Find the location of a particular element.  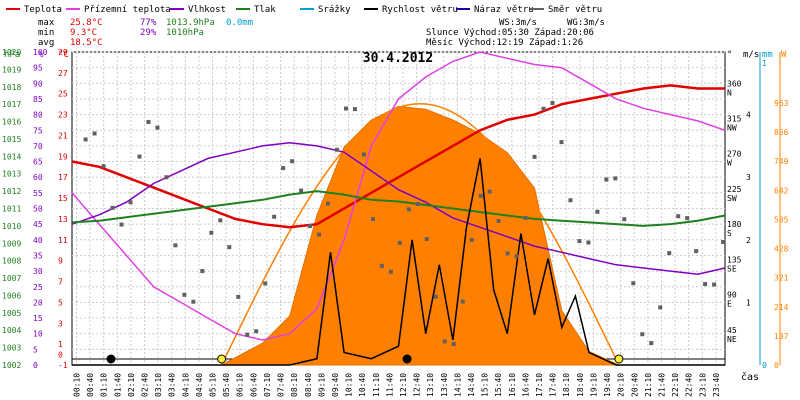

percent-tick: 60 is located at coordinates (38, 177).